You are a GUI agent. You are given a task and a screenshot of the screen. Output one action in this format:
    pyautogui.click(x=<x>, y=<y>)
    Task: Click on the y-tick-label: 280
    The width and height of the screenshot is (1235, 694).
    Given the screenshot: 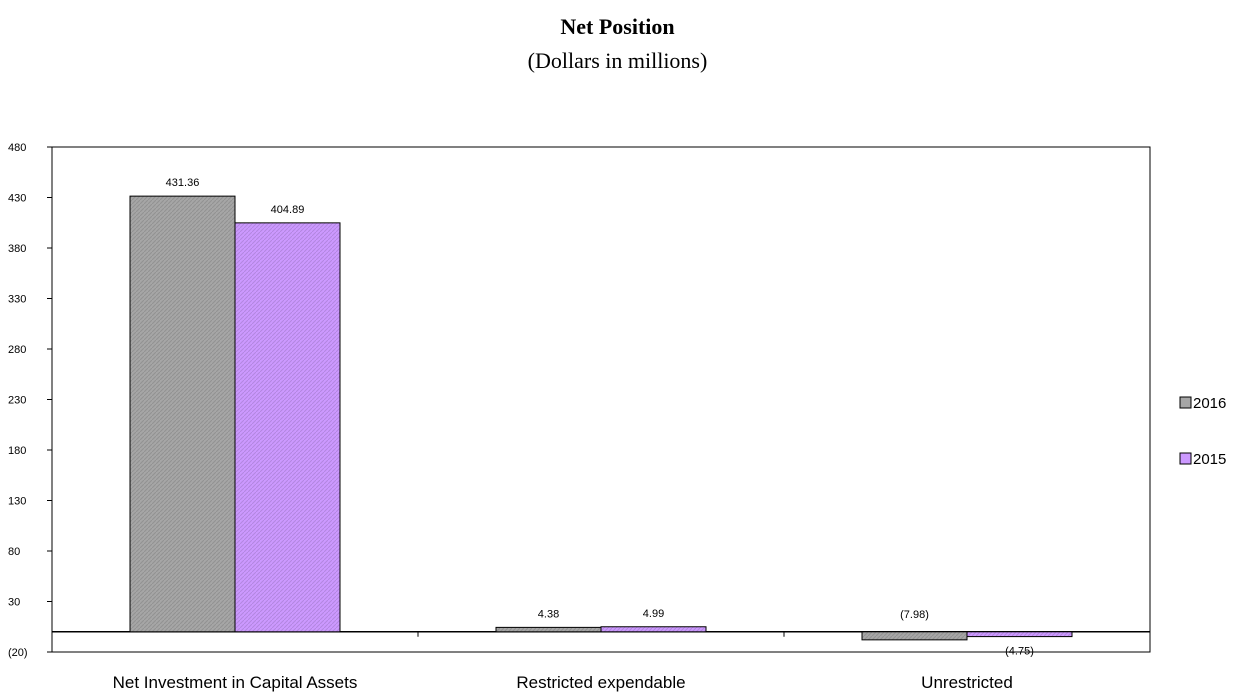 What is the action you would take?
    pyautogui.click(x=17, y=350)
    